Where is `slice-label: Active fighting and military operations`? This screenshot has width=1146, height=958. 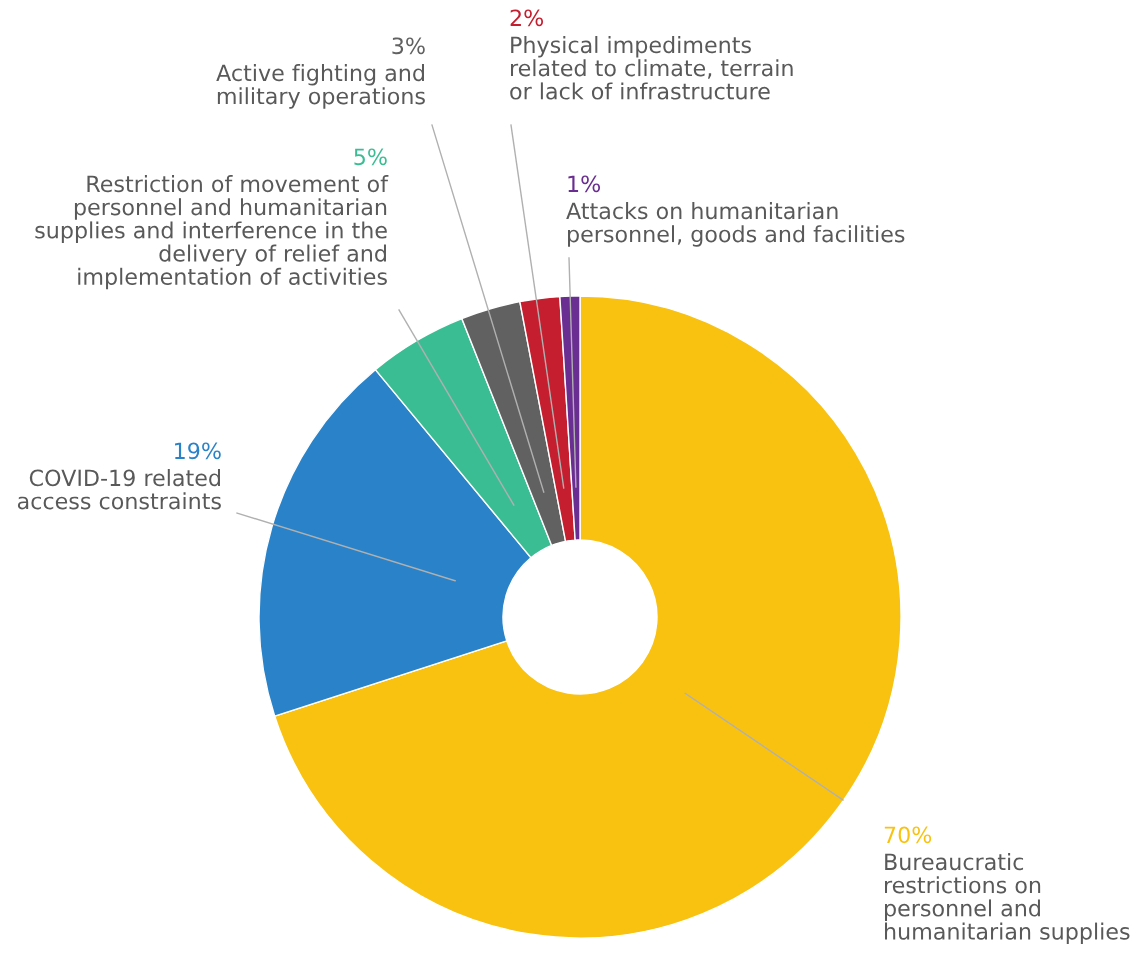 slice-label: Active fighting and military operations is located at coordinates (320, 86).